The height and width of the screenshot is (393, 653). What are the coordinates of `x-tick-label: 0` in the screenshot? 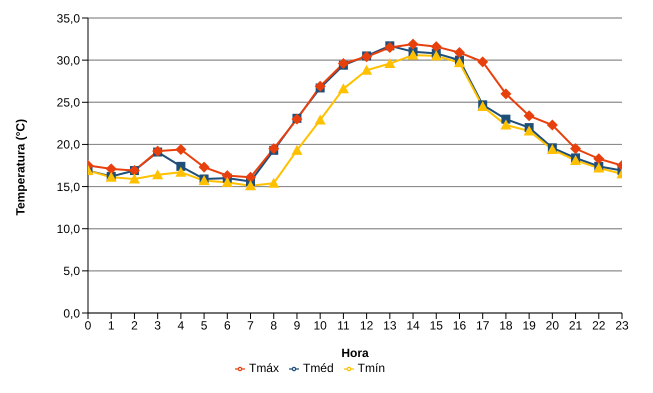 It's located at (88, 325).